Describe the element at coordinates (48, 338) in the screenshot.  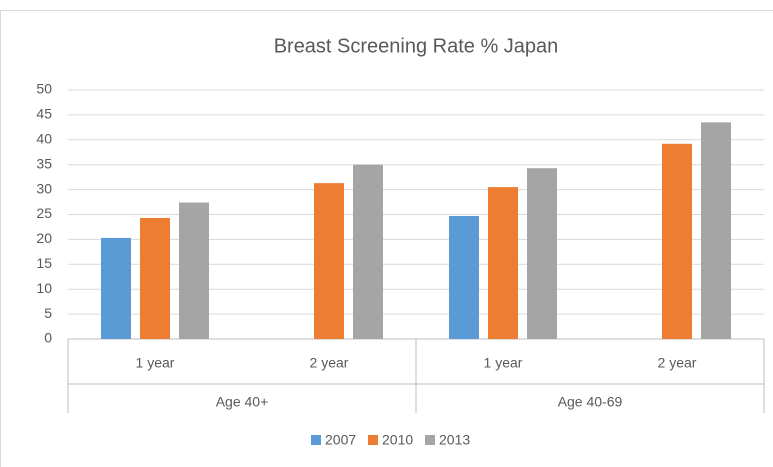
I see `y-tick-label: 0` at that location.